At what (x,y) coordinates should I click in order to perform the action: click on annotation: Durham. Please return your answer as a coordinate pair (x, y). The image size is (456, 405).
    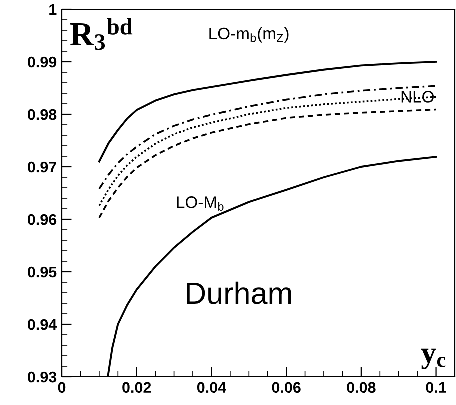
    Looking at the image, I should click on (239, 293).